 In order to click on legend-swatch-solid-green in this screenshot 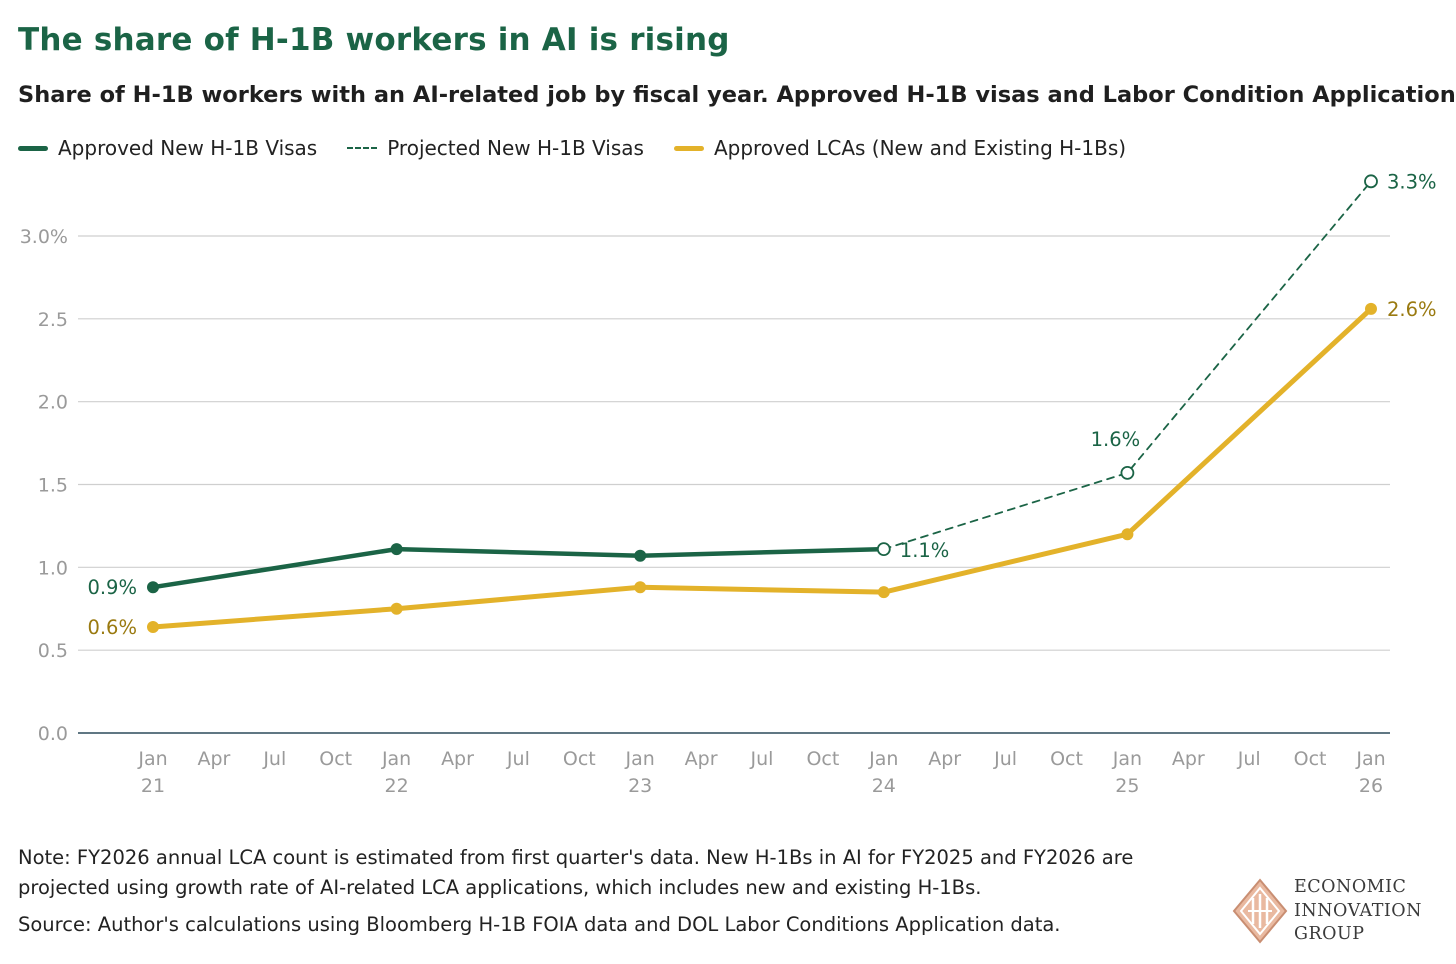, I will do `click(33, 148)`.